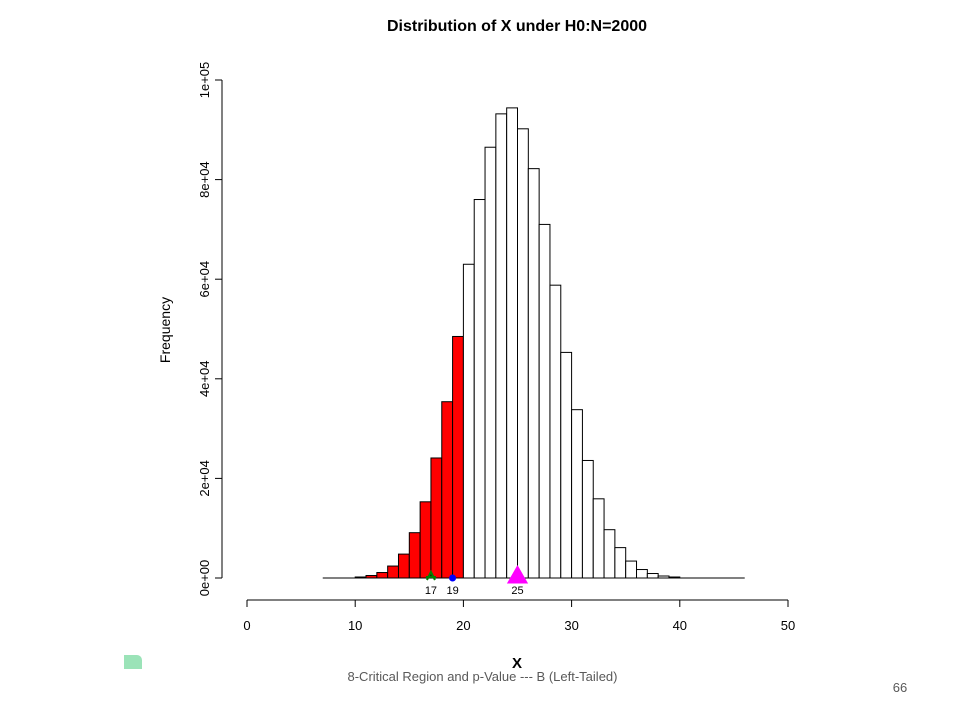  What do you see at coordinates (204, 80) in the screenshot?
I see `y-tick-label: 1e+05` at bounding box center [204, 80].